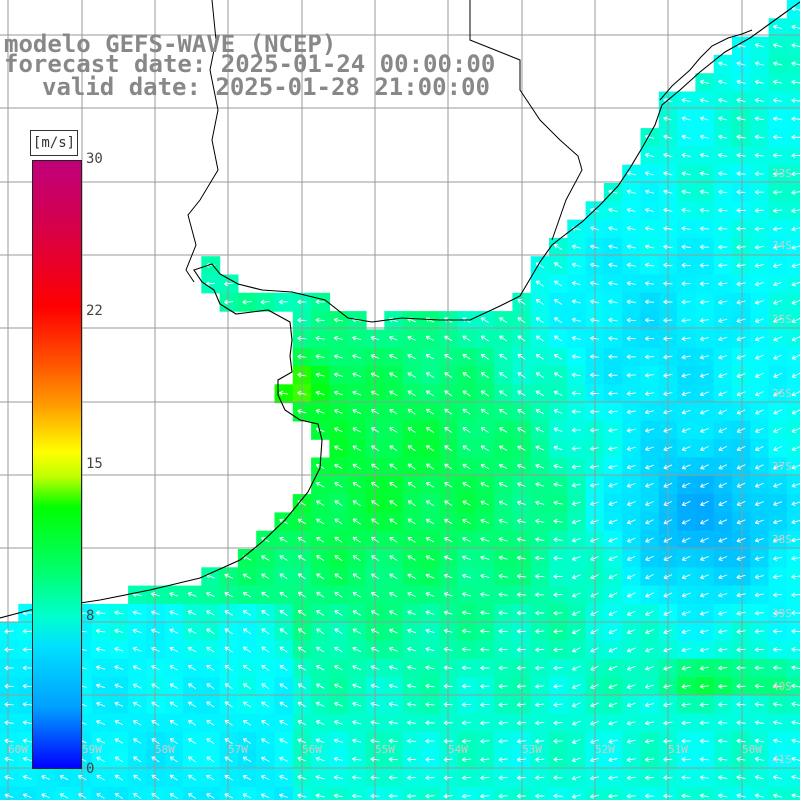 The image size is (800, 800). I want to click on lon-label-59w: 59W, so click(92, 749).